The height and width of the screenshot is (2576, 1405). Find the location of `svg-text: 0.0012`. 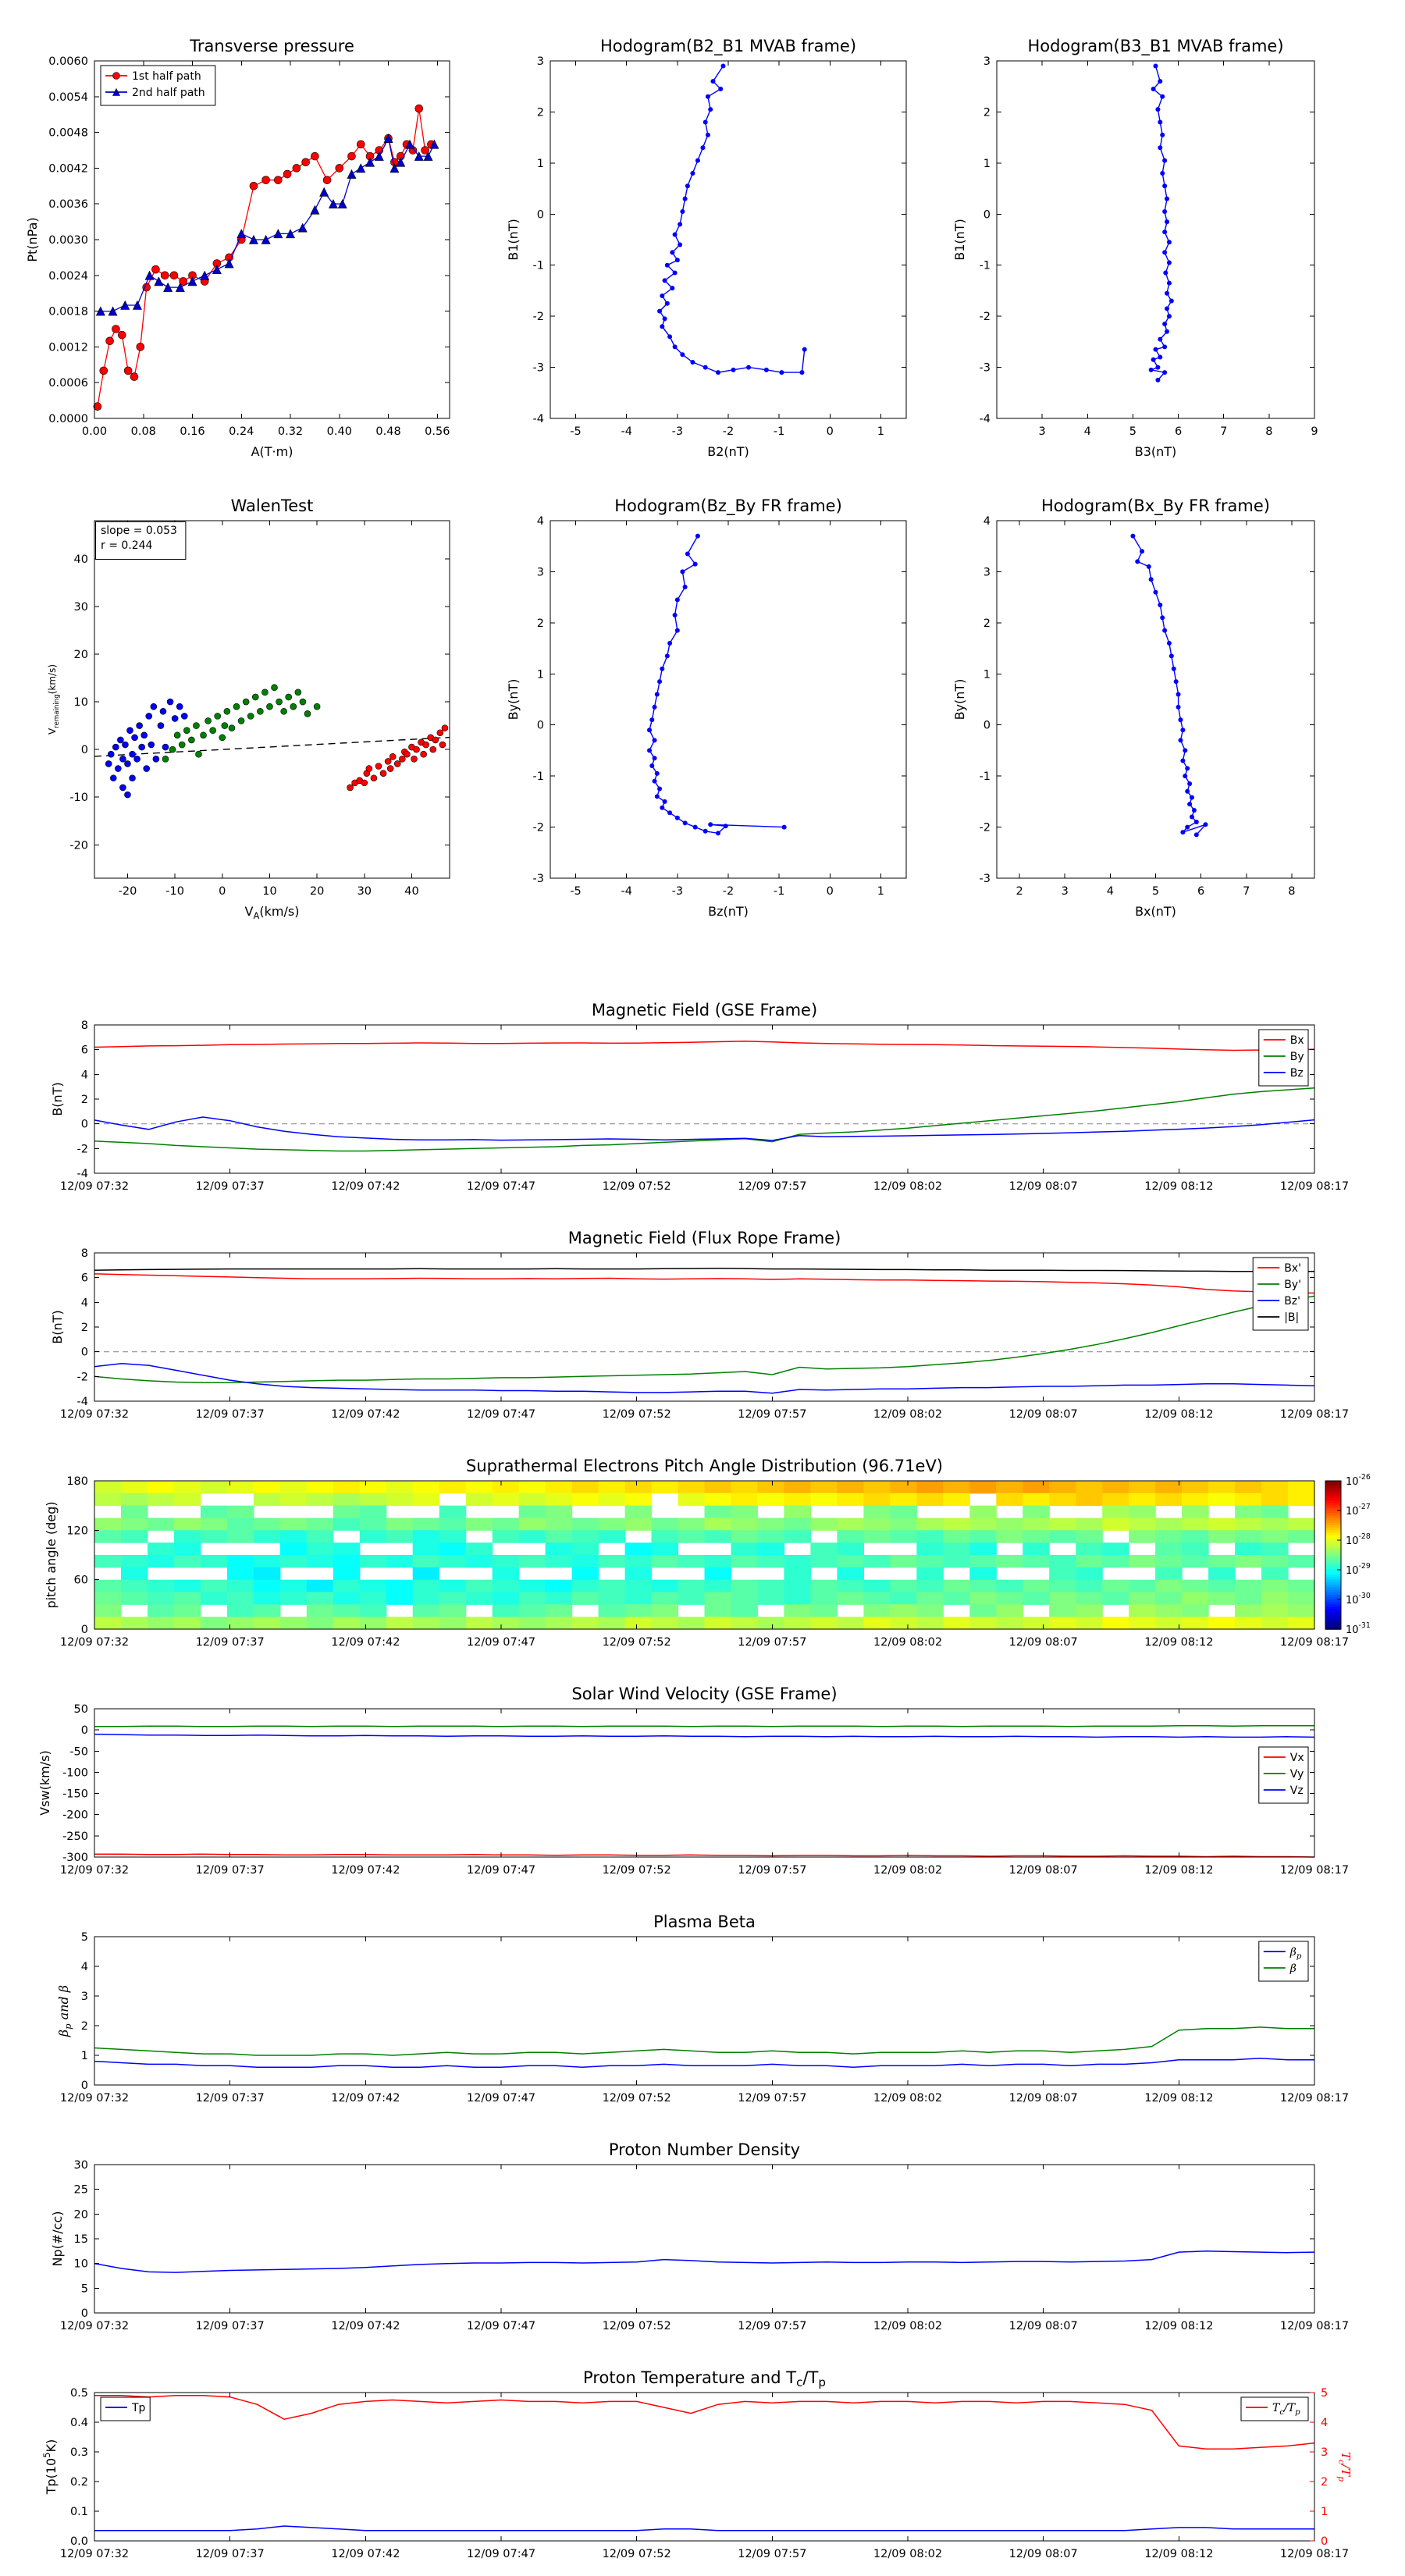

svg-text: 0.0012 is located at coordinates (68, 347).